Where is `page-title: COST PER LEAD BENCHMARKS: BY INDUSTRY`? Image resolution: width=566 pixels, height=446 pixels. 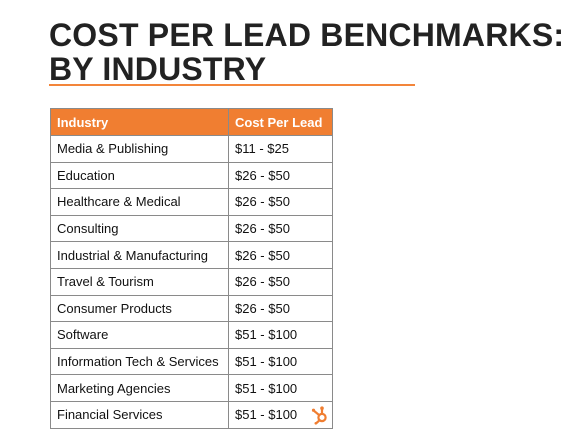 page-title: COST PER LEAD BENCHMARKS: BY INDUSTRY is located at coordinates (306, 52).